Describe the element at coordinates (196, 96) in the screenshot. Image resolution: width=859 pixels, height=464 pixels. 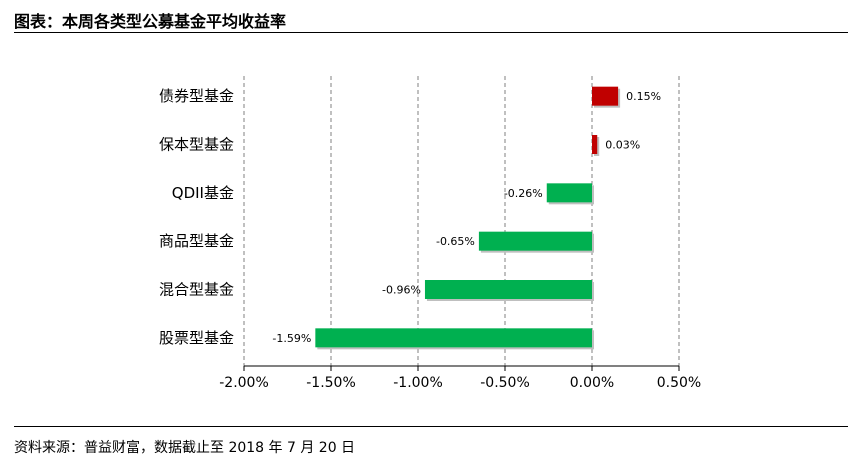
I see `category-label: 债券型基金` at that location.